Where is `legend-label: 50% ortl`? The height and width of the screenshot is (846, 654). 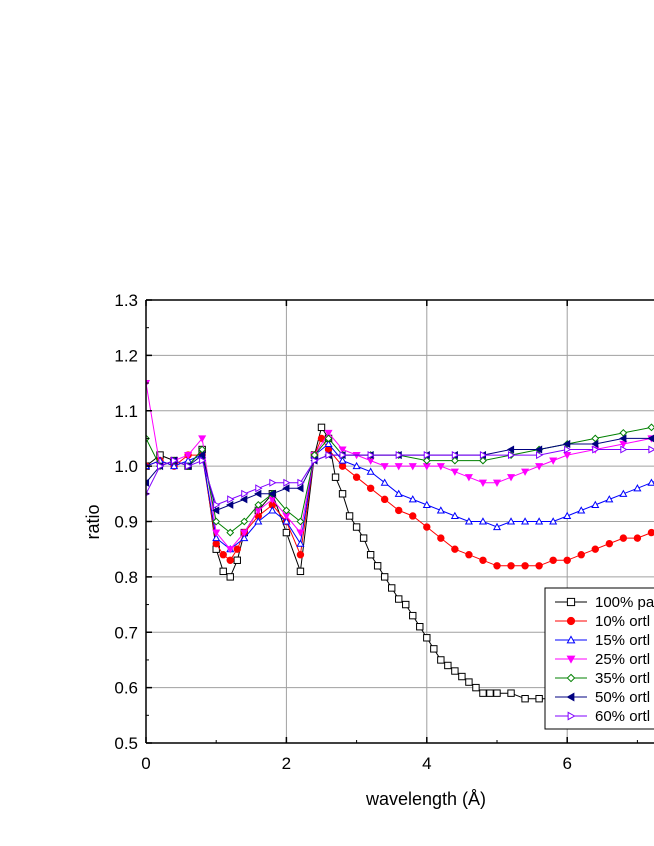
legend-label: 50% ortl is located at coordinates (622, 697).